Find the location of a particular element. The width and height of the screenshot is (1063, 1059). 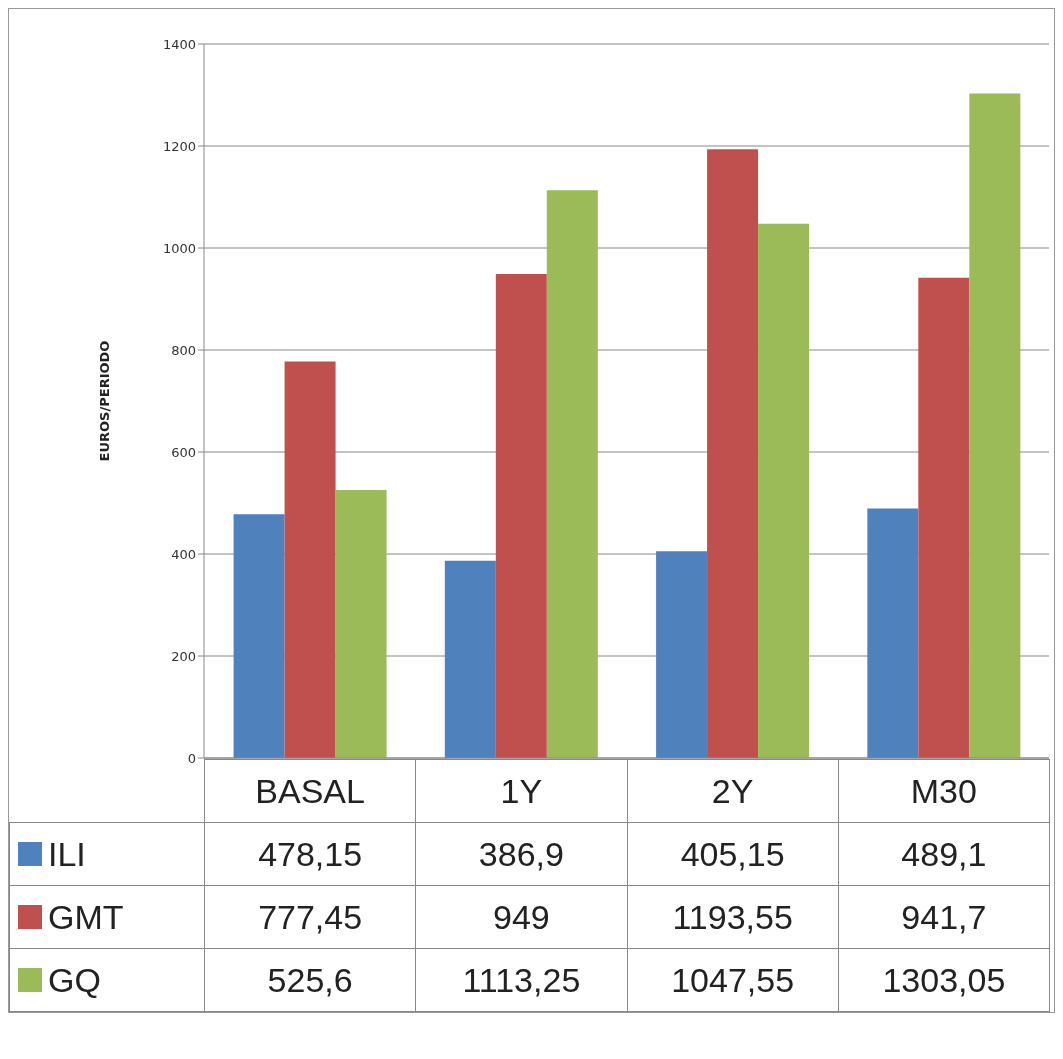

legend-label: GMT is located at coordinates (86, 916).